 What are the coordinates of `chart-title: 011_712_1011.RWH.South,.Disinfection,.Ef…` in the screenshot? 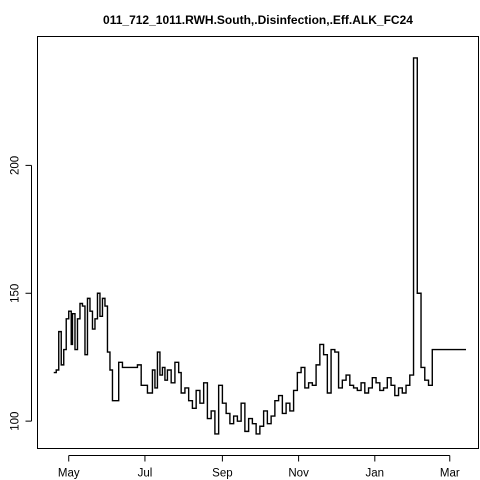 It's located at (258, 20).